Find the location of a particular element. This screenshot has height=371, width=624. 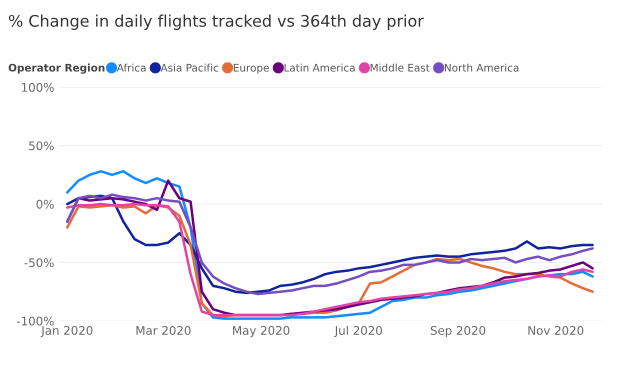

legend-label: Latin America is located at coordinates (319, 68).